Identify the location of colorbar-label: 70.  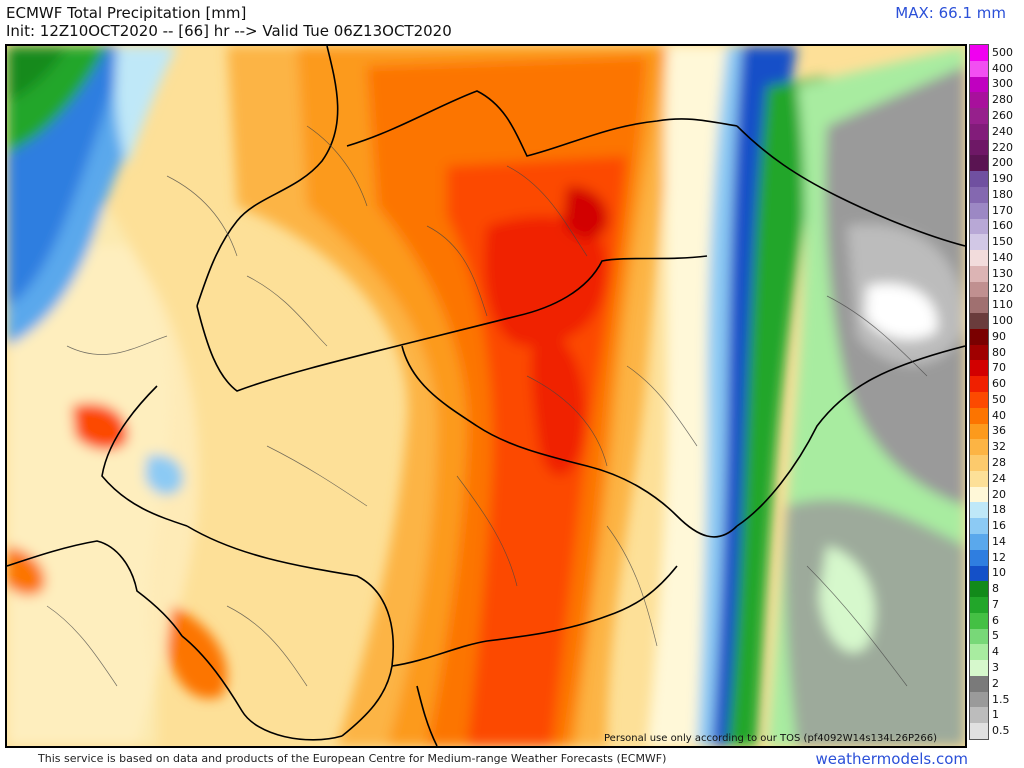
(999, 368).